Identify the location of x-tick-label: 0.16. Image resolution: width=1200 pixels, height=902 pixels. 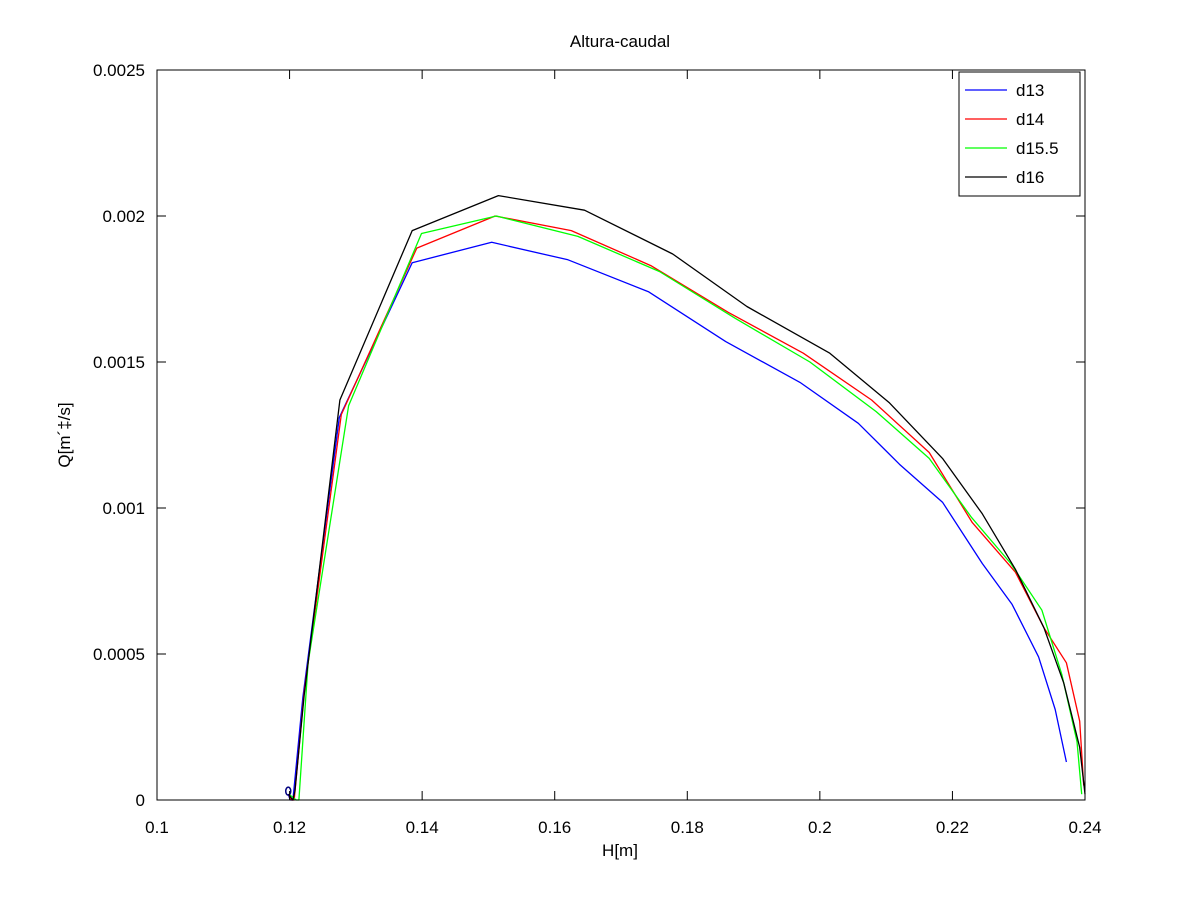
(554, 827).